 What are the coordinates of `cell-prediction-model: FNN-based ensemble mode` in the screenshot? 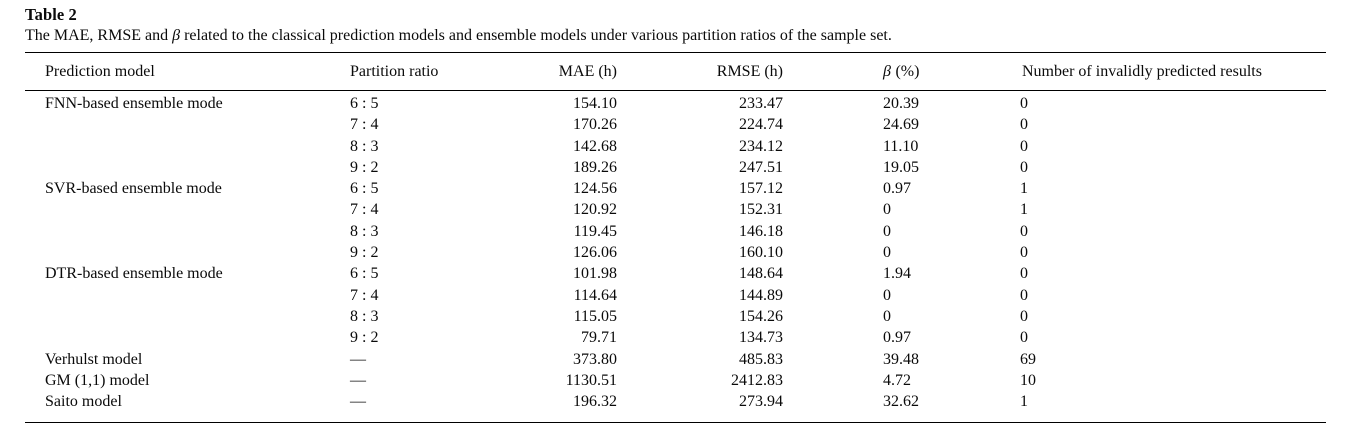 It's located at (134, 103).